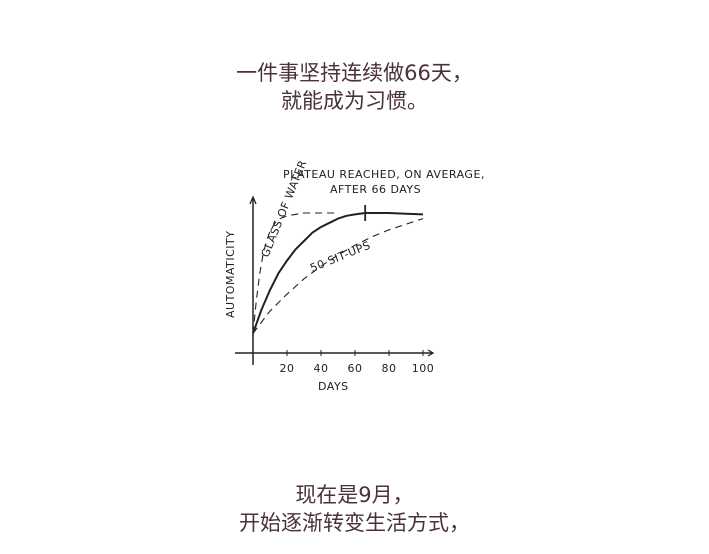  I want to click on x-tick-label: 20, so click(287, 368).